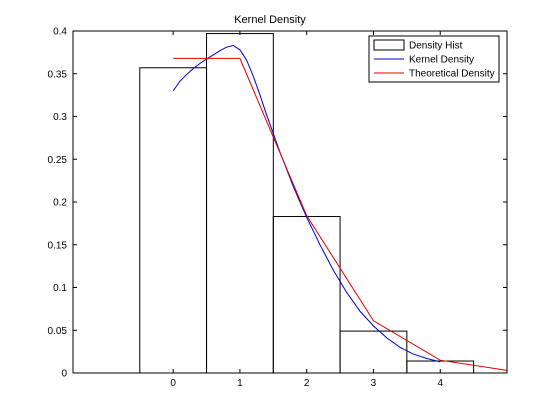 The height and width of the screenshot is (419, 560). What do you see at coordinates (307, 383) in the screenshot?
I see `x-tick-label-2: 2` at bounding box center [307, 383].